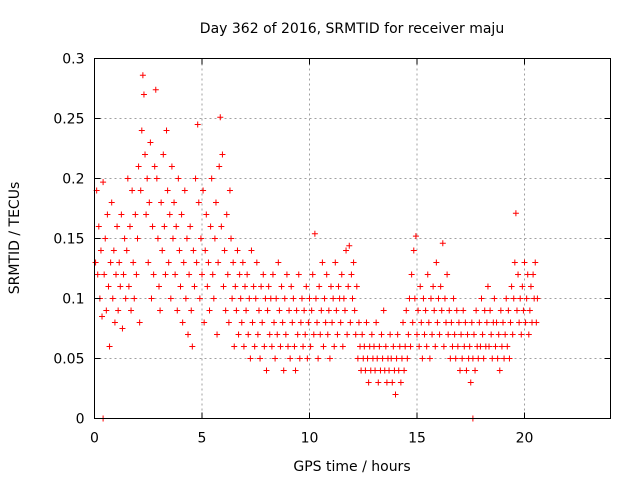 The image size is (640, 480). I want to click on x-tick-label: 0, so click(94, 439).